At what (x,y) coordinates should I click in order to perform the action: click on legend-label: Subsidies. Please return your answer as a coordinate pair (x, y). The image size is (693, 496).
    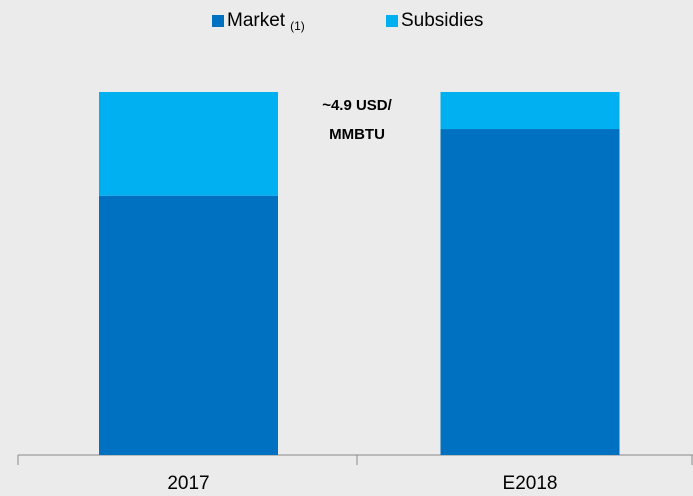
    Looking at the image, I should click on (442, 20).